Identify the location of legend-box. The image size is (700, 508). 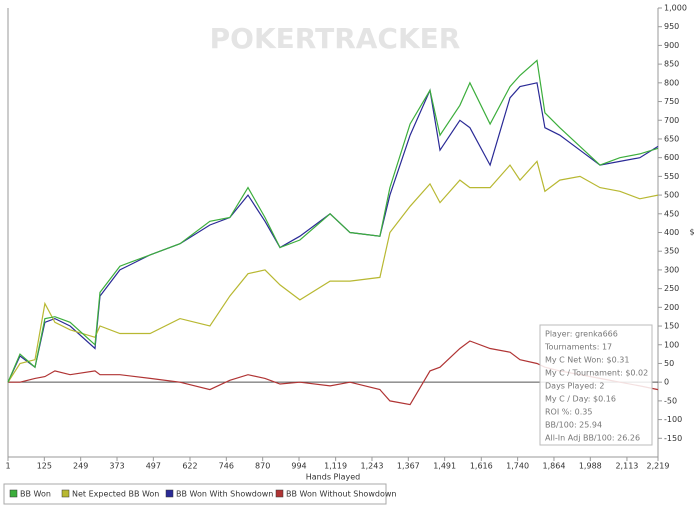
(195, 494).